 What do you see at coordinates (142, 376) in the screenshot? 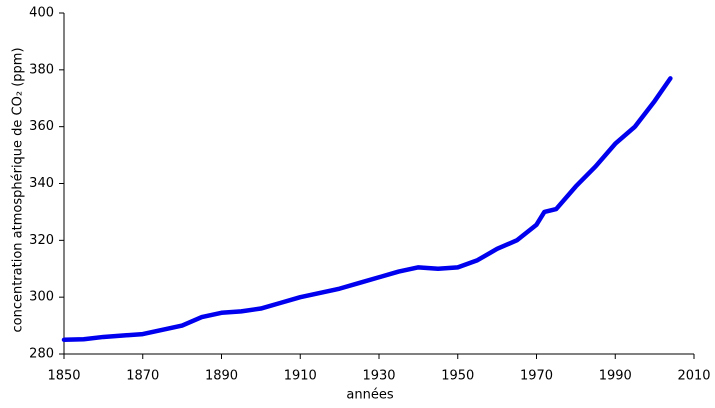
I see `x-tick-label: 1870` at bounding box center [142, 376].